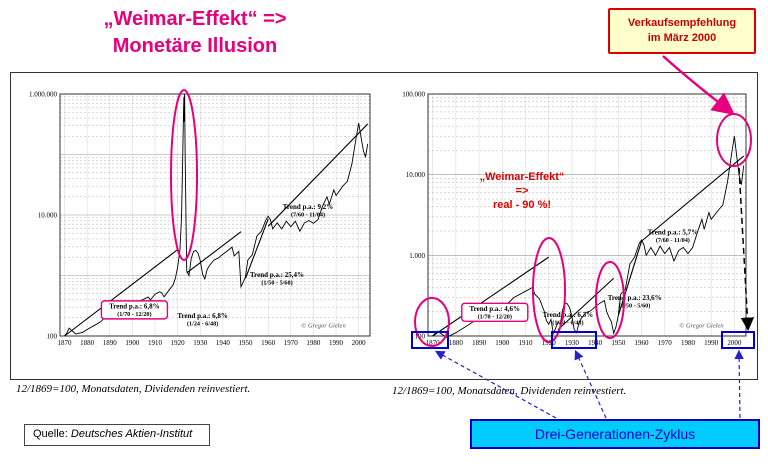  I want to click on sell-note-line1: Verkaufsempfehlung, so click(682, 23).